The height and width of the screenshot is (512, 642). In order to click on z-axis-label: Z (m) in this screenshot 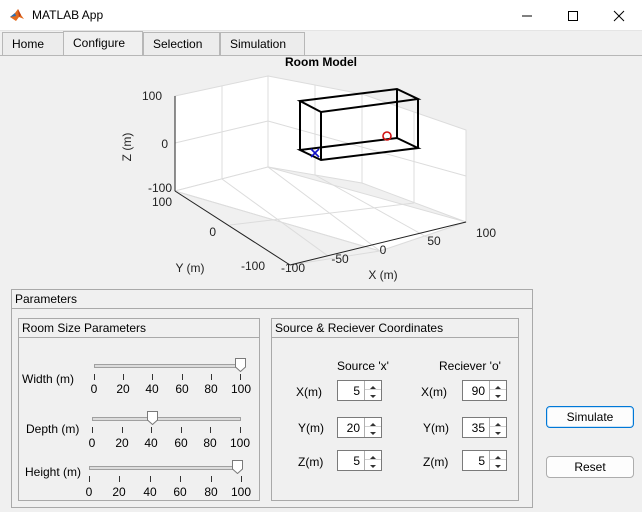, I will do `click(127, 147)`.